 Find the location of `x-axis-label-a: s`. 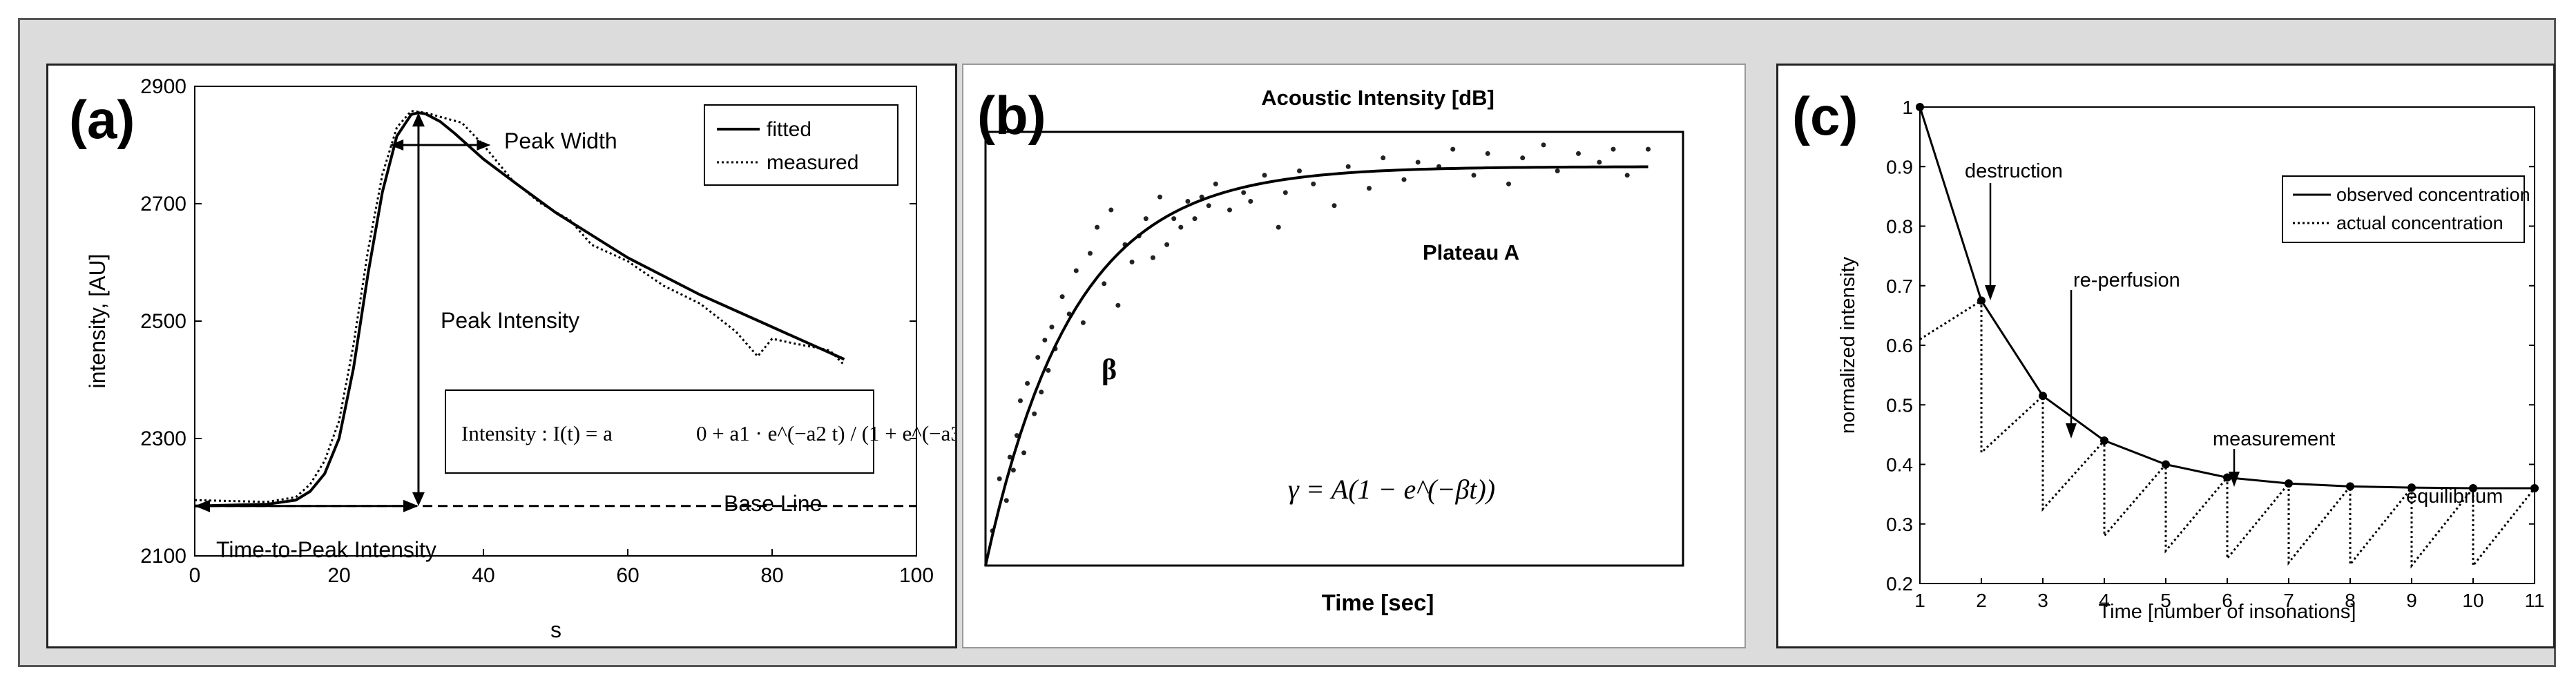

x-axis-label-a: s is located at coordinates (555, 629).